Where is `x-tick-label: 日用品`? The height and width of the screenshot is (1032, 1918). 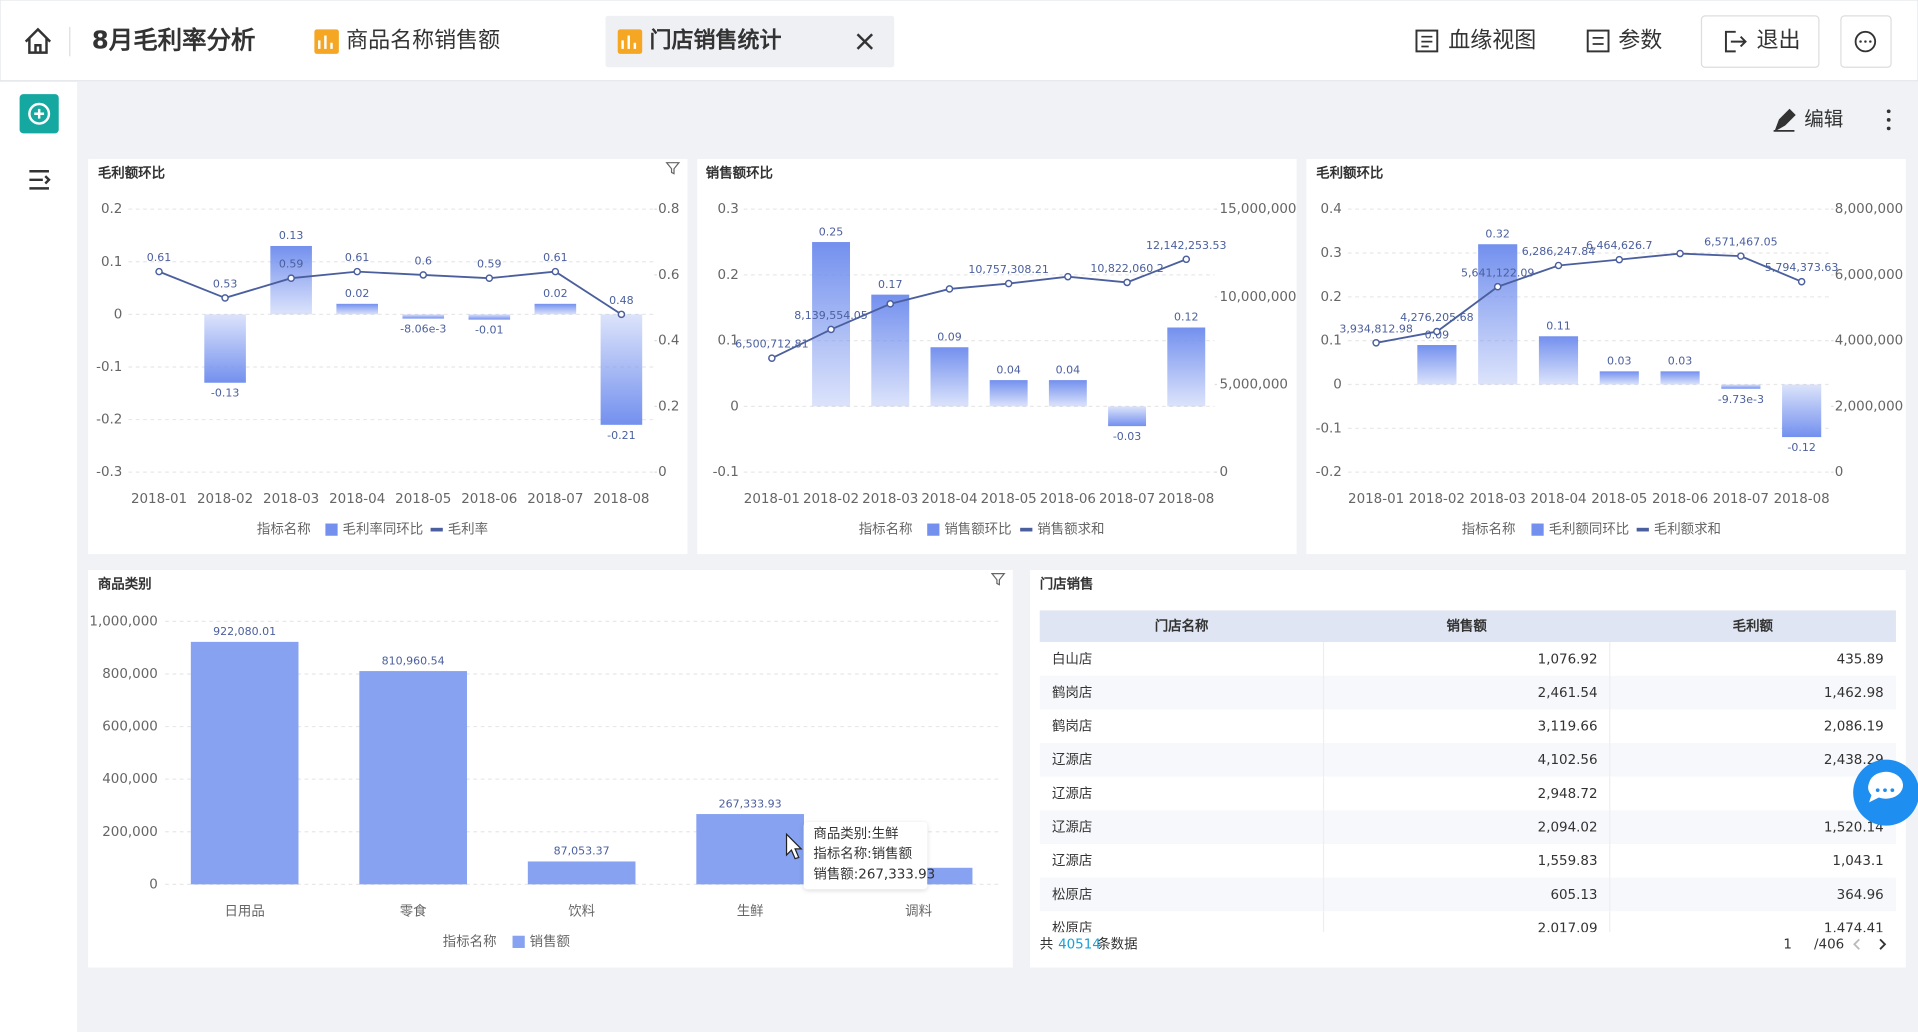 x-tick-label: 日用品 is located at coordinates (244, 911).